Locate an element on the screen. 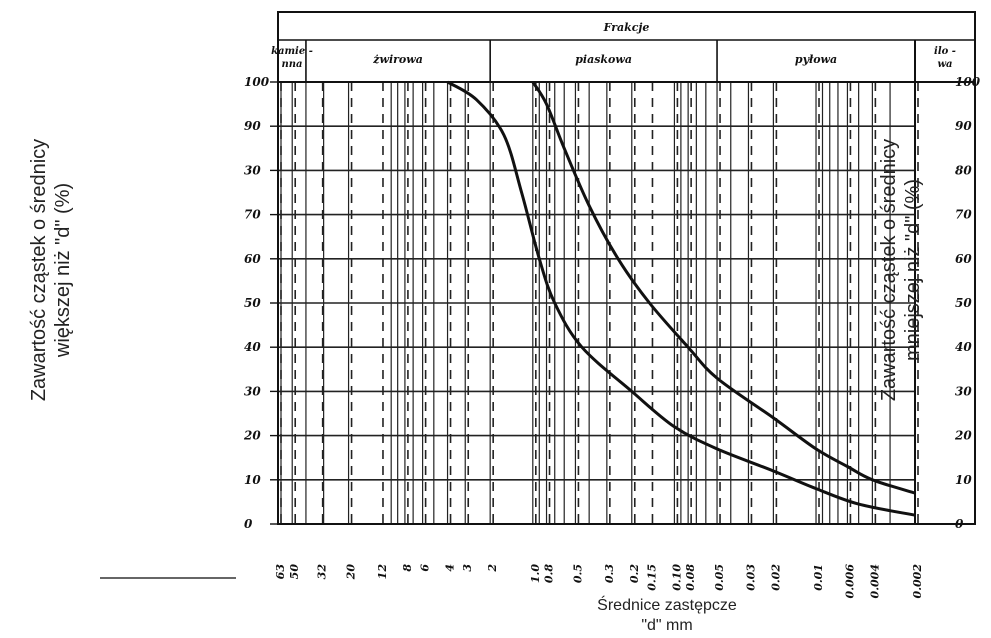 Image resolution: width=991 pixels, height=638 pixels. y-tick-label-left: 0 is located at coordinates (248, 524).